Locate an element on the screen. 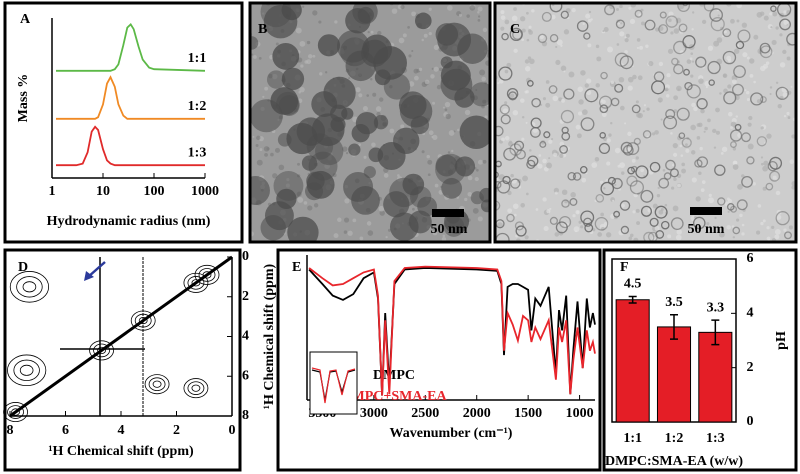 The height and width of the screenshot is (474, 800). y-tick-label: 2 is located at coordinates (245, 296).